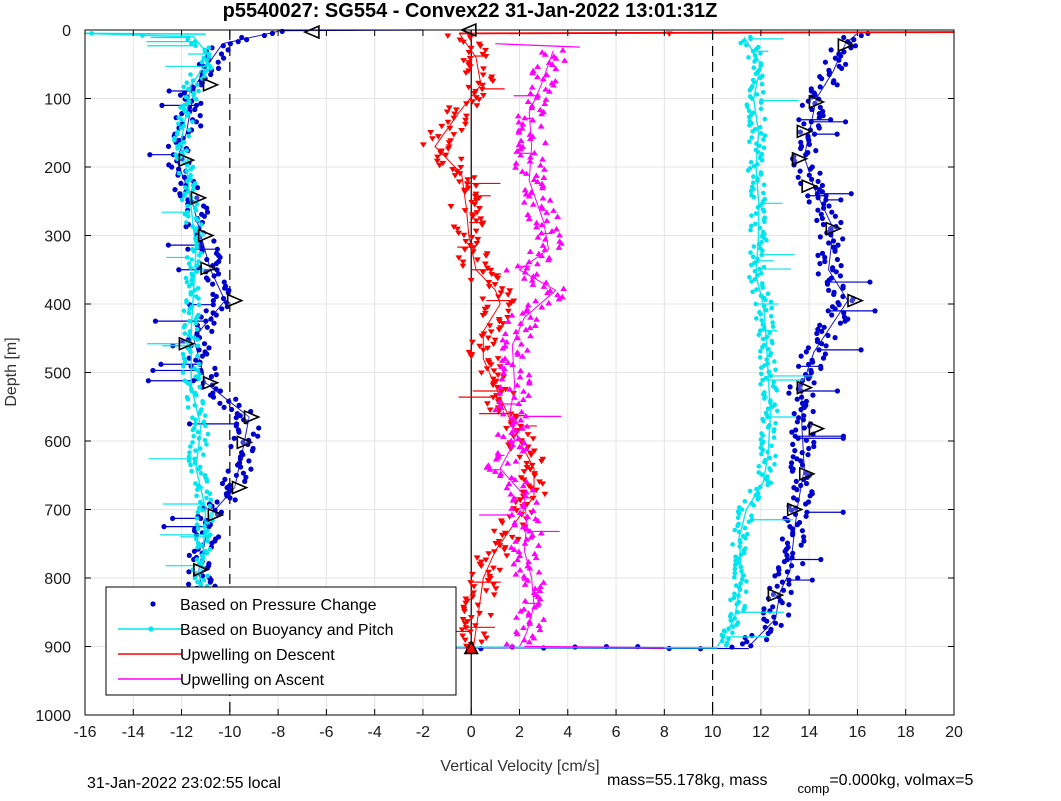  Describe the element at coordinates (201, 569) in the screenshot. I see `direction-marker` at that location.